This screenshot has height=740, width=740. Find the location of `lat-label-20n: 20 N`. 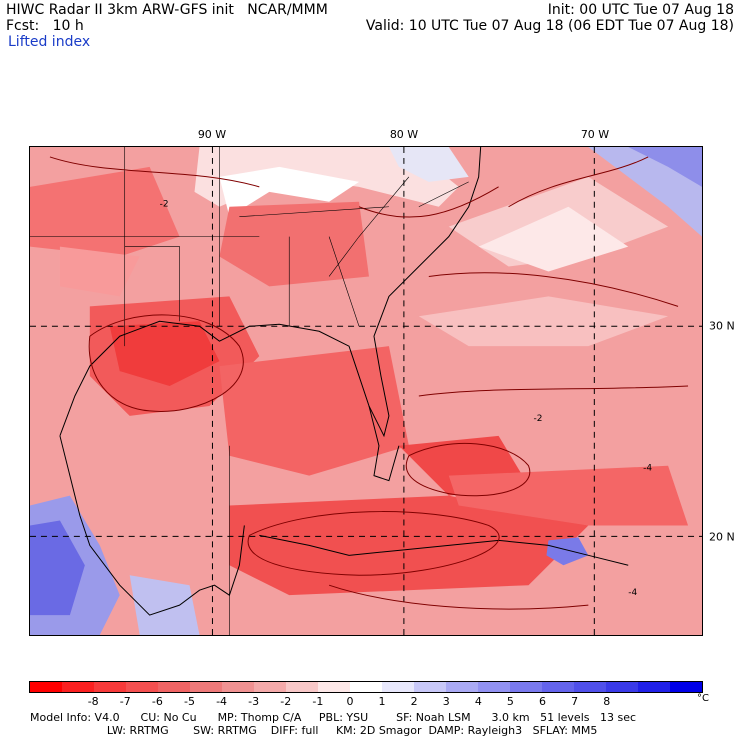

lat-label-20n: 20 N is located at coordinates (722, 537).